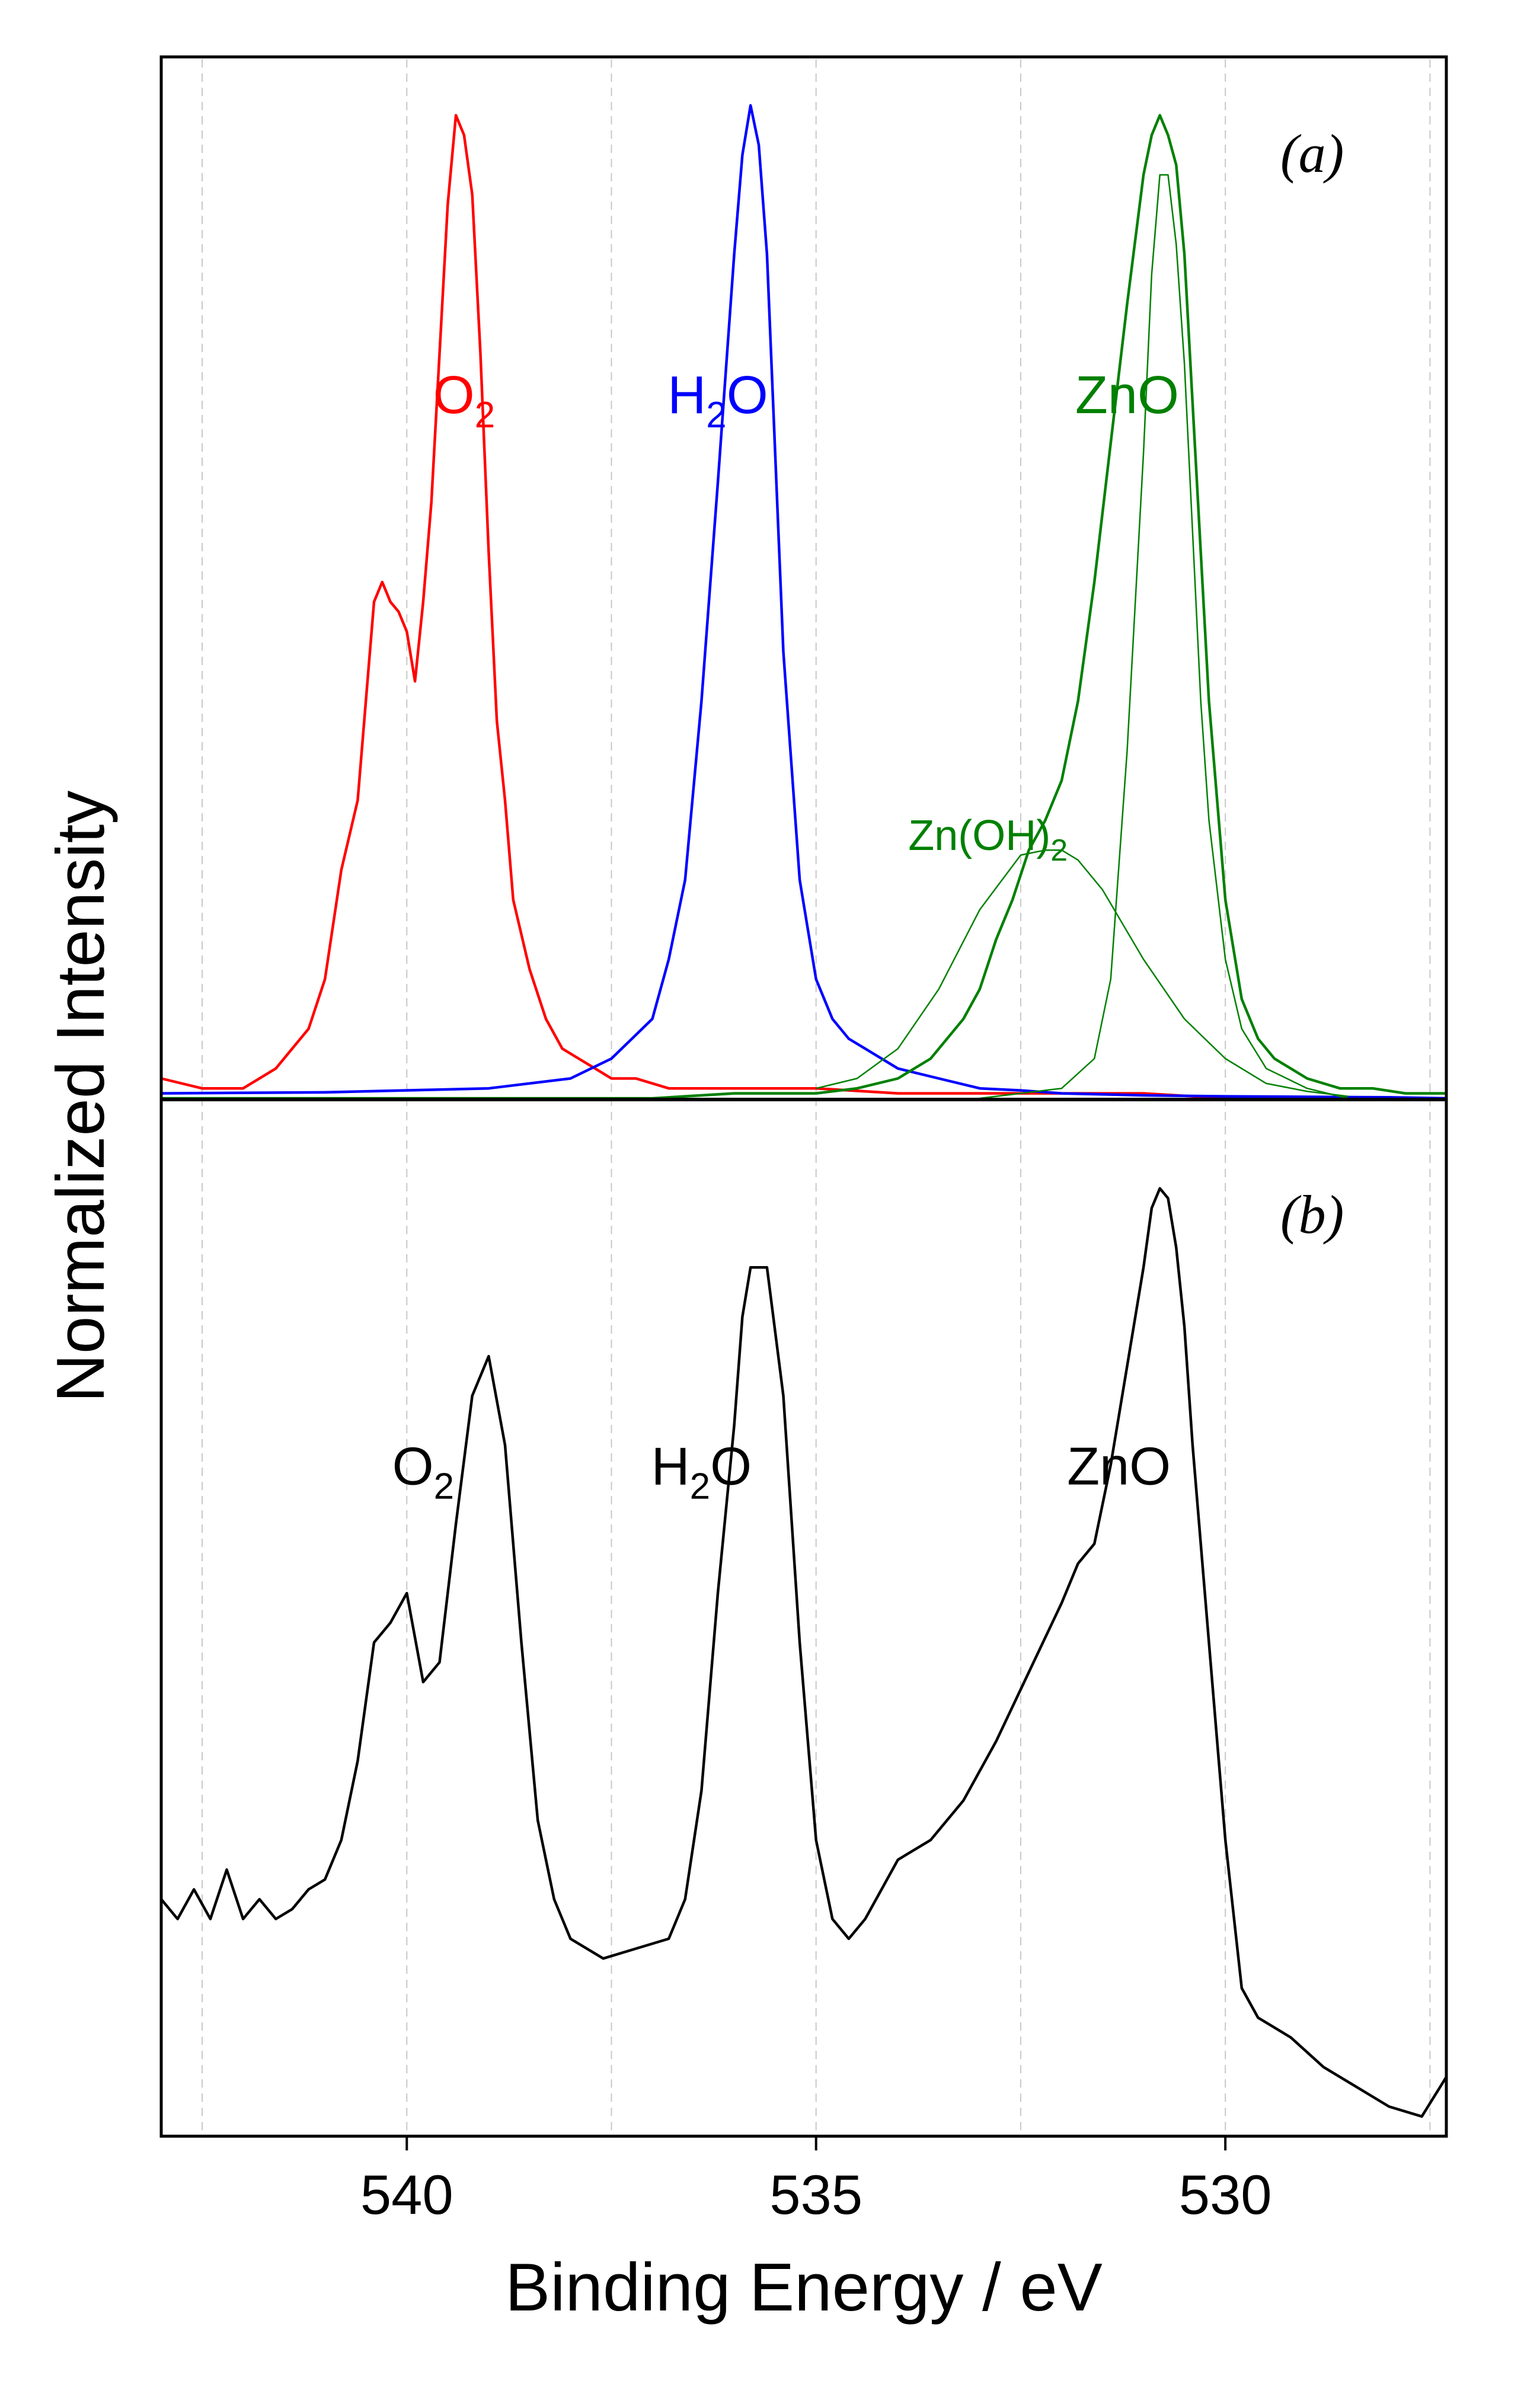 The width and height of the screenshot is (1540, 2381). What do you see at coordinates (1119, 1467) in the screenshot?
I see `peak-label-1-2: ZnO` at bounding box center [1119, 1467].